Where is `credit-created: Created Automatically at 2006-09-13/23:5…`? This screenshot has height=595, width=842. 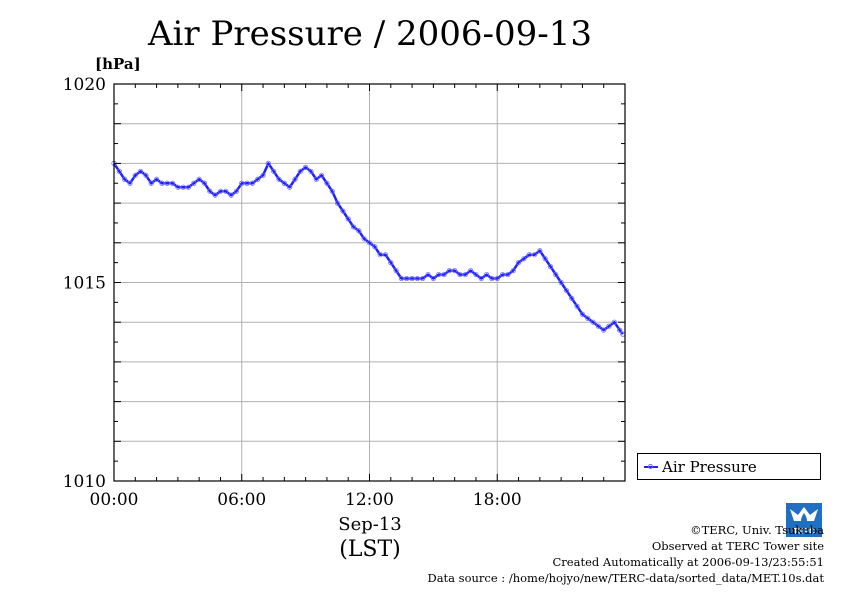
credit-created: Created Automatically at 2006-09-13/23:5… is located at coordinates (688, 562).